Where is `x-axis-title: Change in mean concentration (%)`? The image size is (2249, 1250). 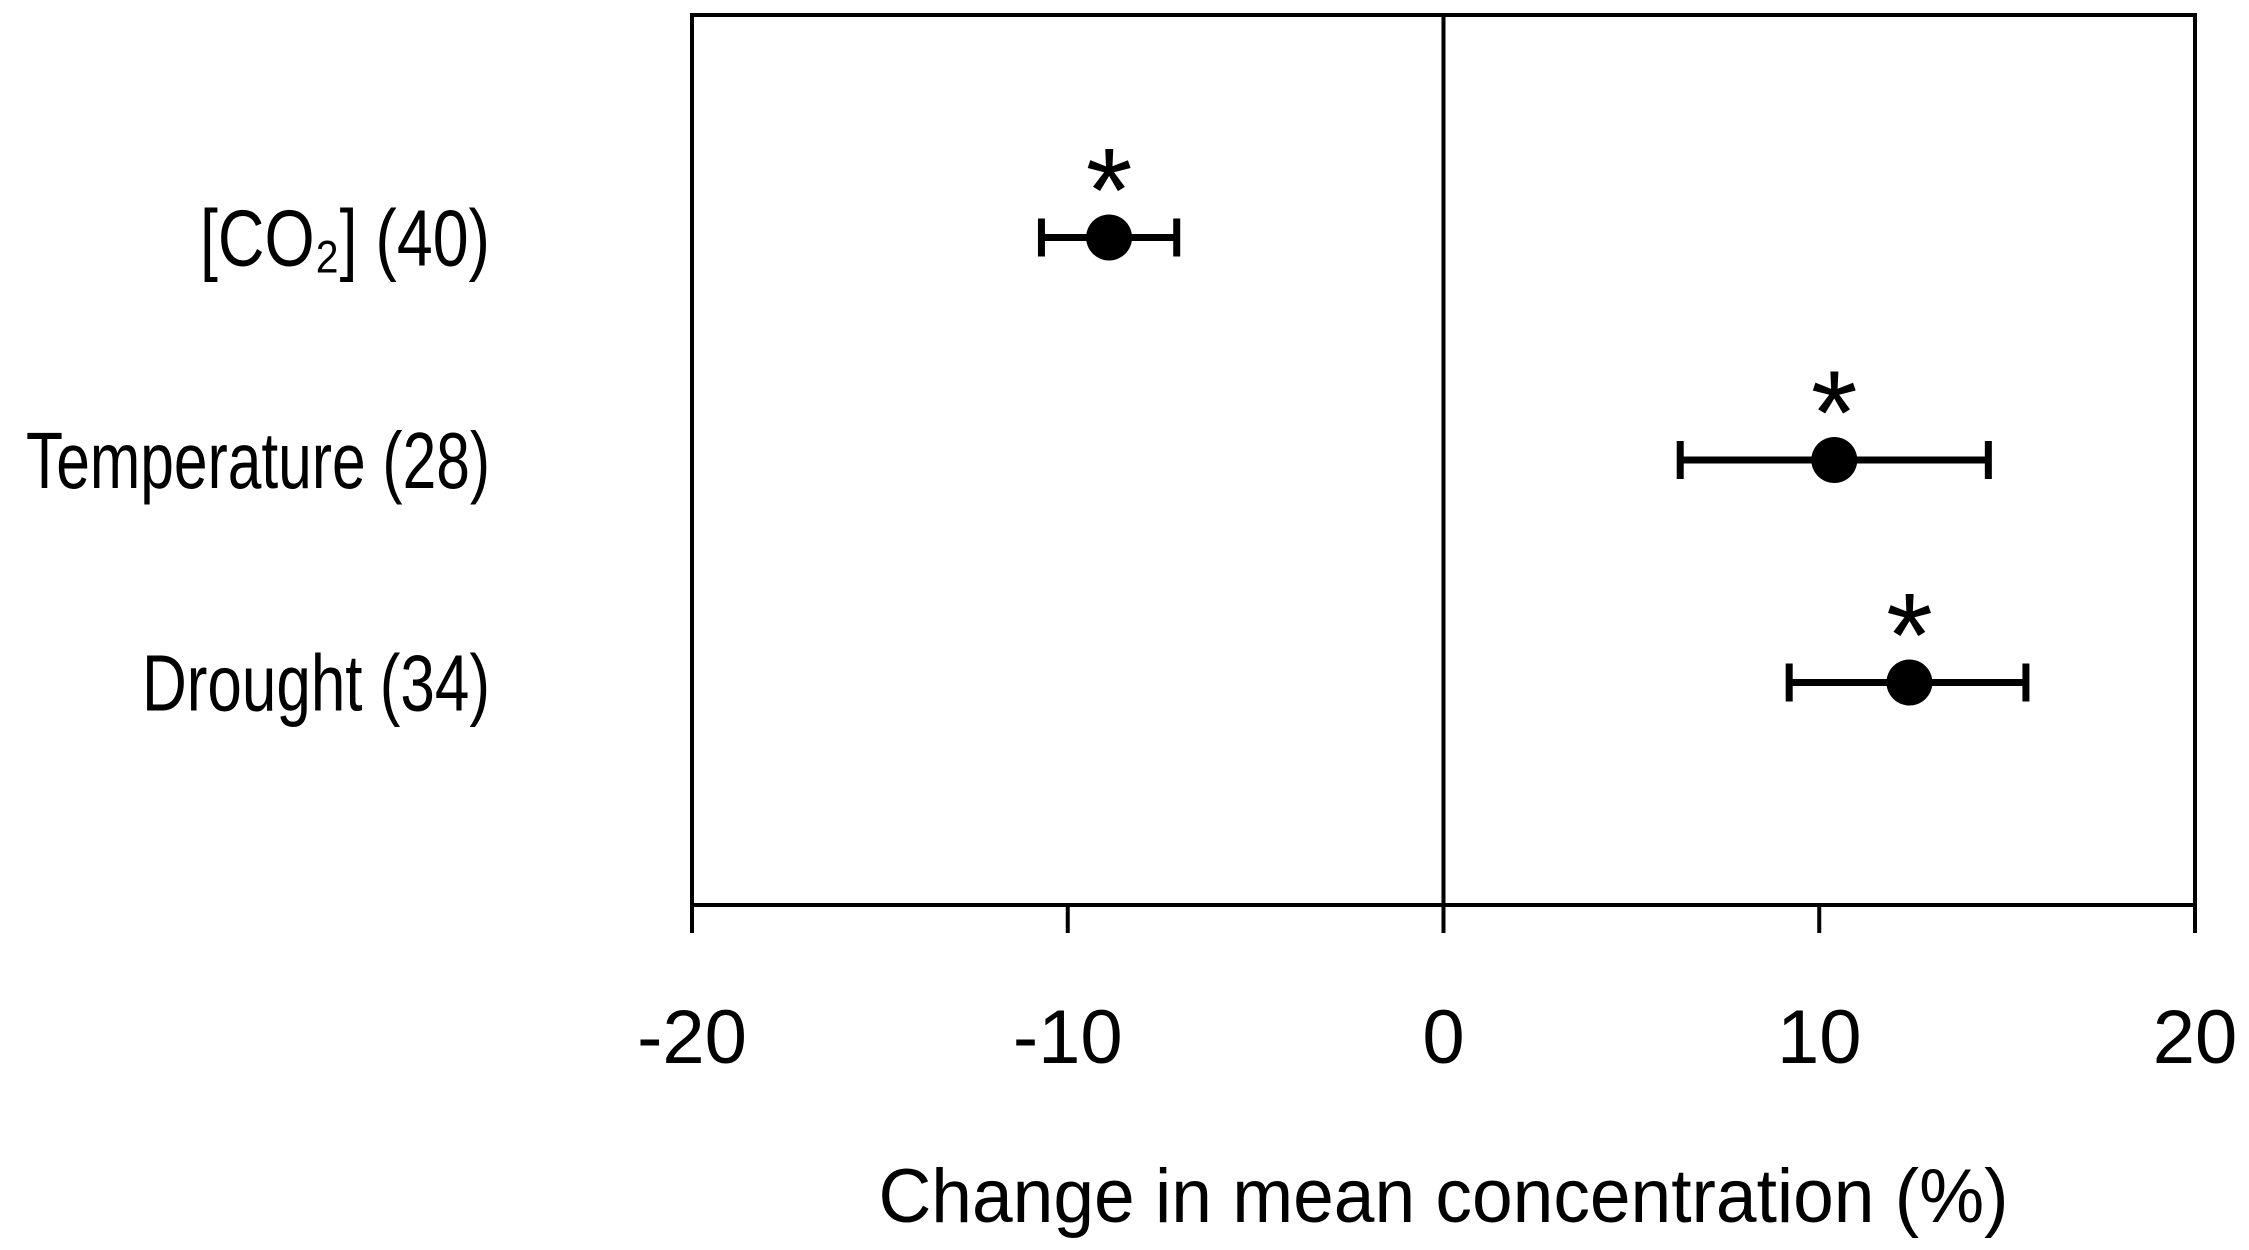 x-axis-title: Change in mean concentration (%) is located at coordinates (1444, 1196).